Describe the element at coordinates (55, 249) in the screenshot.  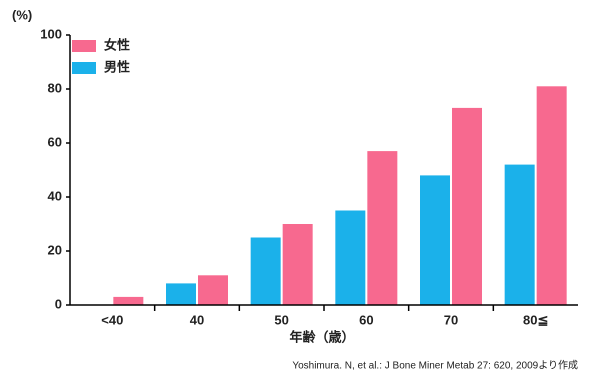
I see `y-tick-label: 20` at that location.